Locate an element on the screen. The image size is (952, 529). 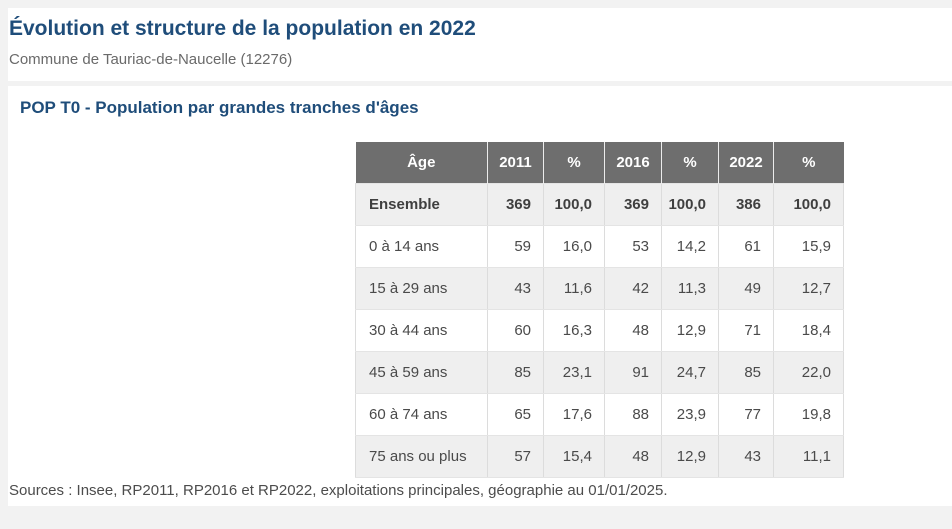
value-cell: 15,4 is located at coordinates (574, 456).